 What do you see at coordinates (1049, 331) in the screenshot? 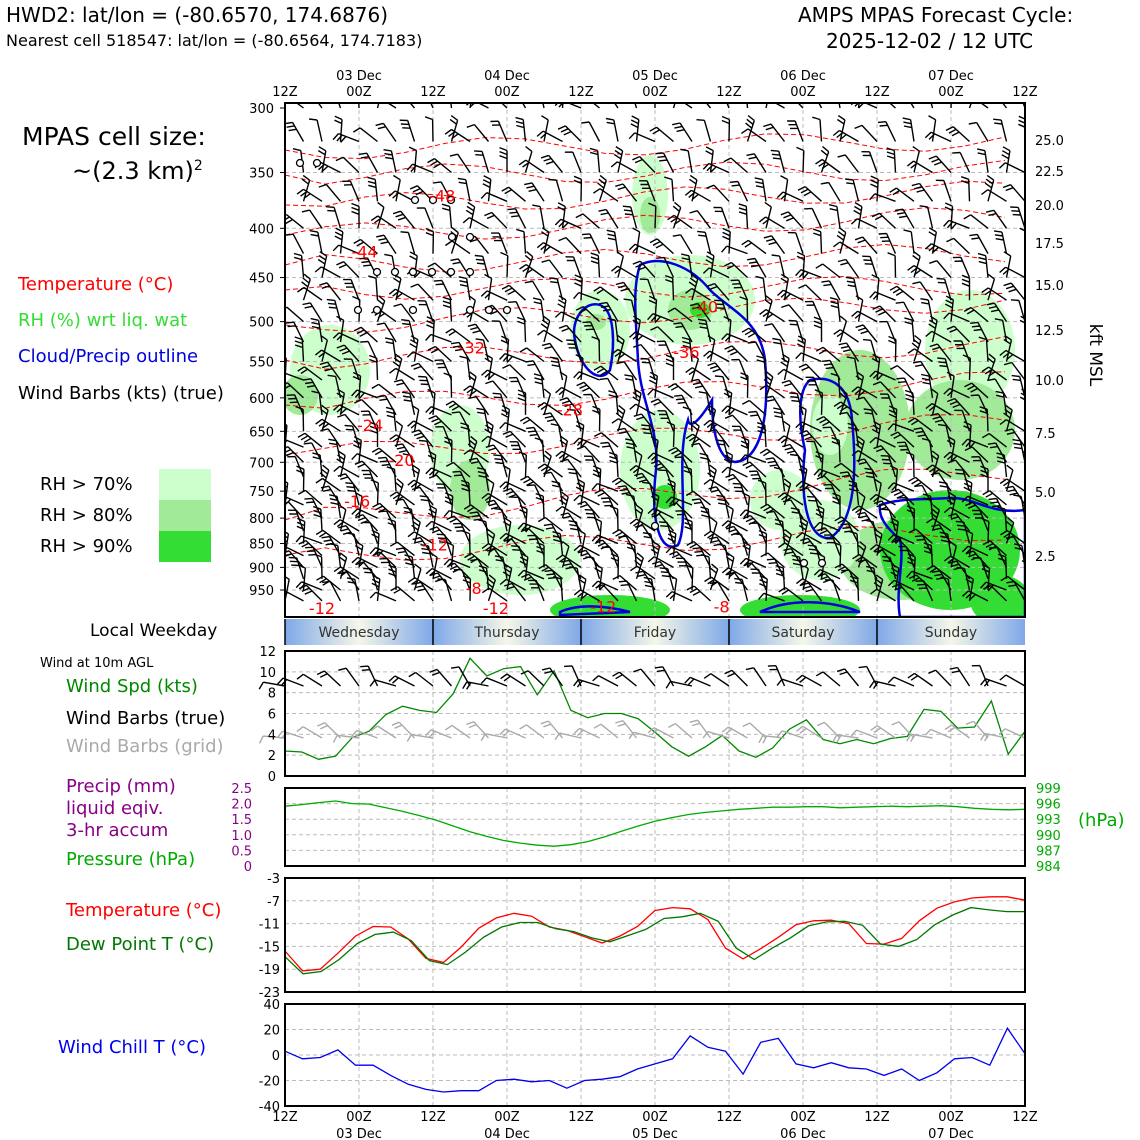
I see `kft-tick-label: 12.5` at bounding box center [1049, 331].